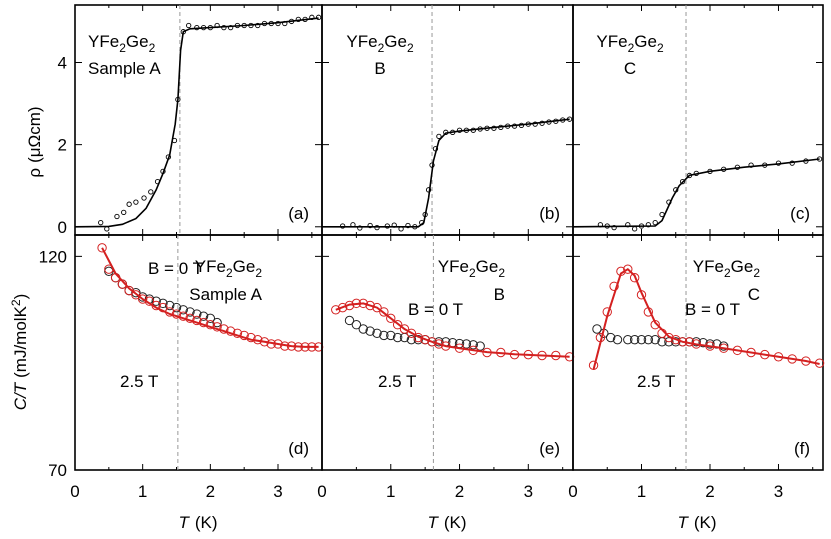  What do you see at coordinates (53, 256) in the screenshot?
I see `y-tick-label: 120` at bounding box center [53, 256].